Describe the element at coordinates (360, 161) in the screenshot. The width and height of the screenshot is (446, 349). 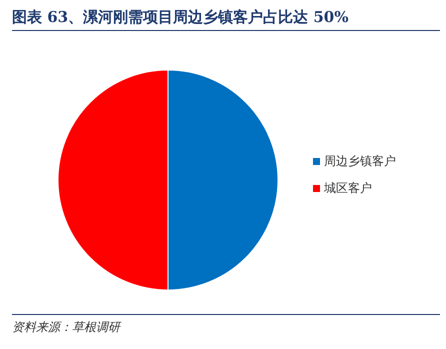
I see `legend-label: 周边乡镇客户` at that location.